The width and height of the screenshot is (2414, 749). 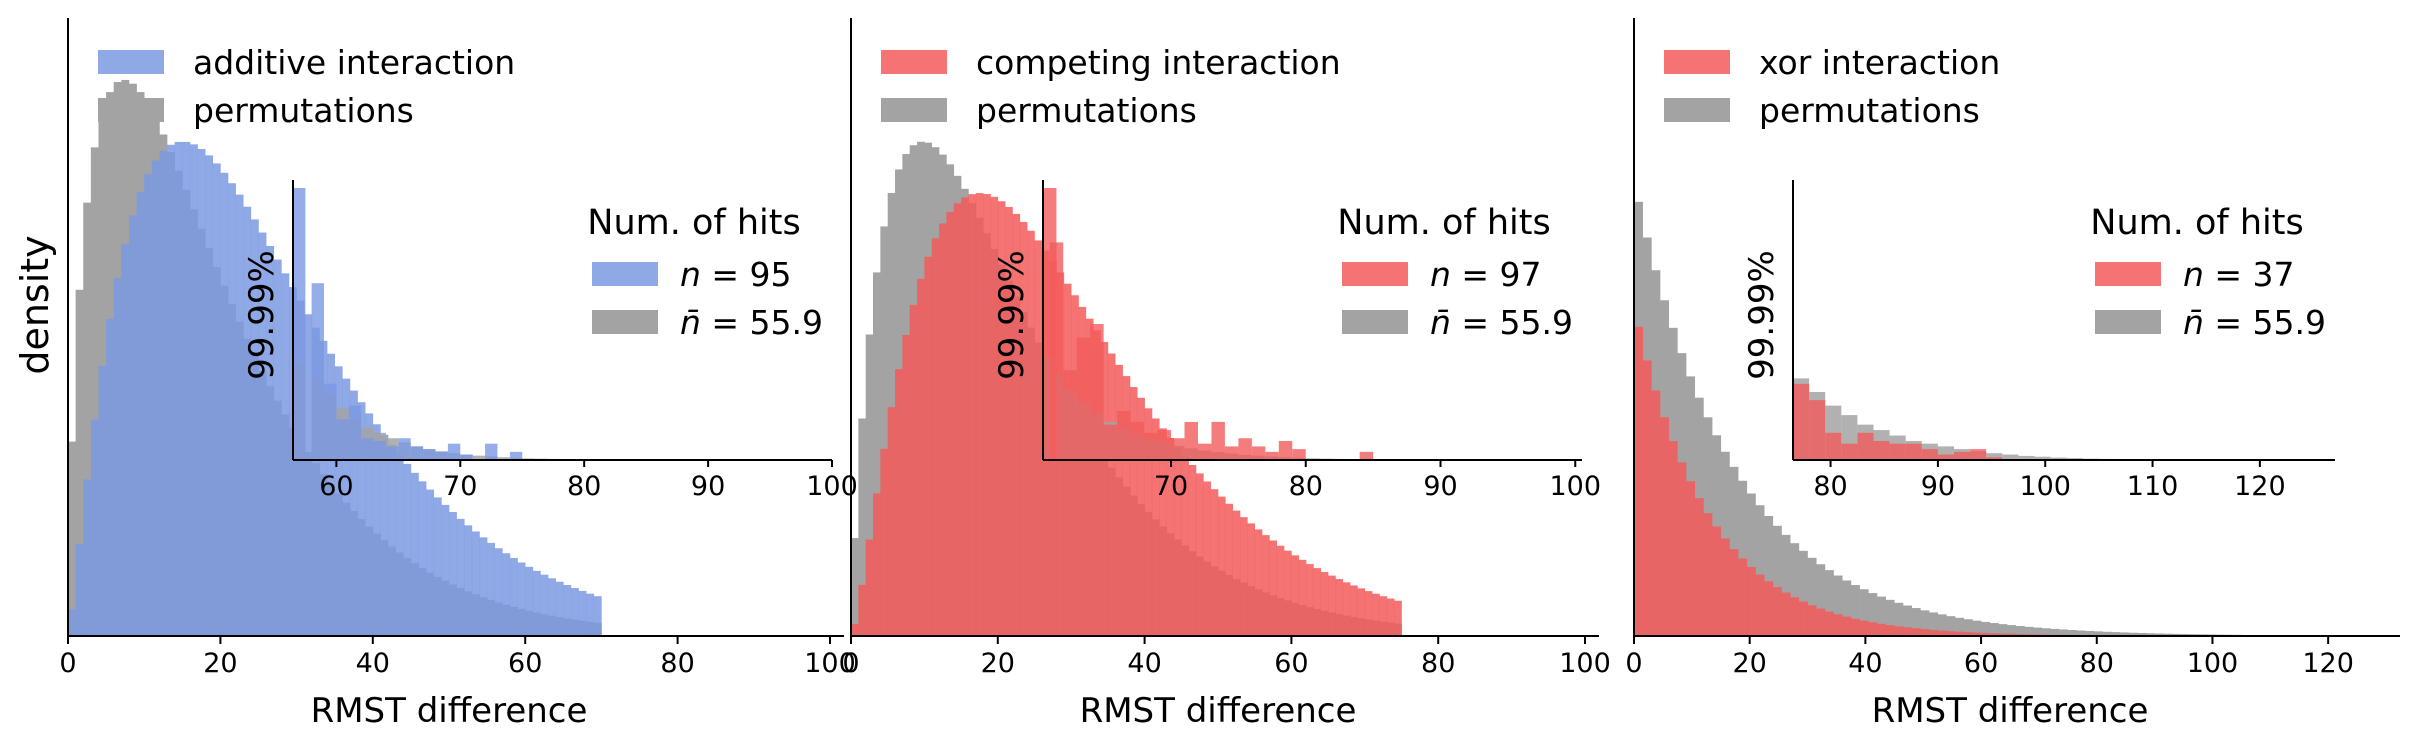 I want to click on legend-label: additive interaction, so click(x=354, y=62).